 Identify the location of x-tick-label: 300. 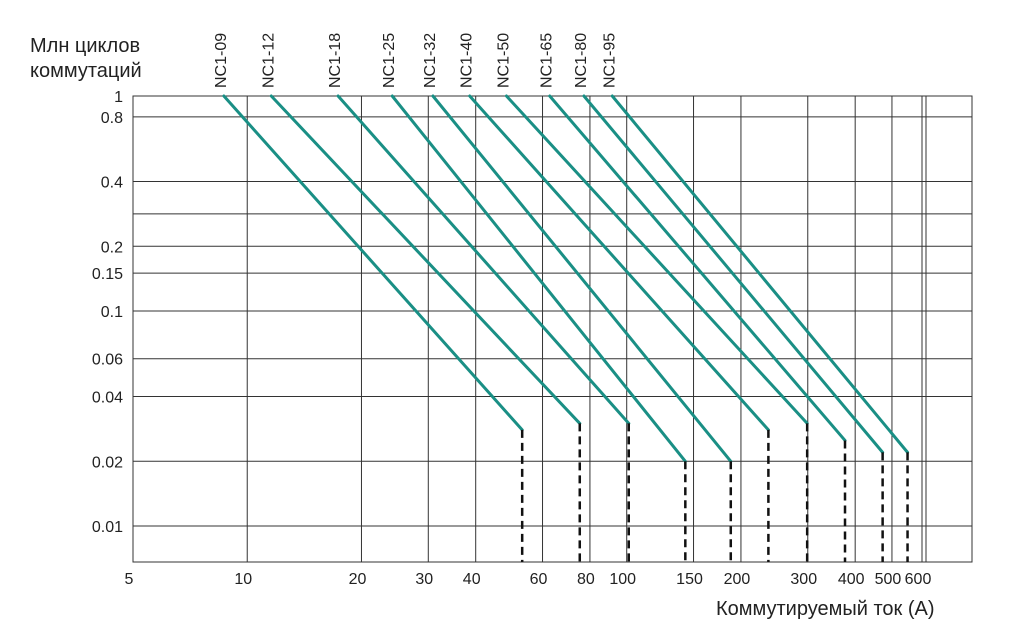
(803, 579).